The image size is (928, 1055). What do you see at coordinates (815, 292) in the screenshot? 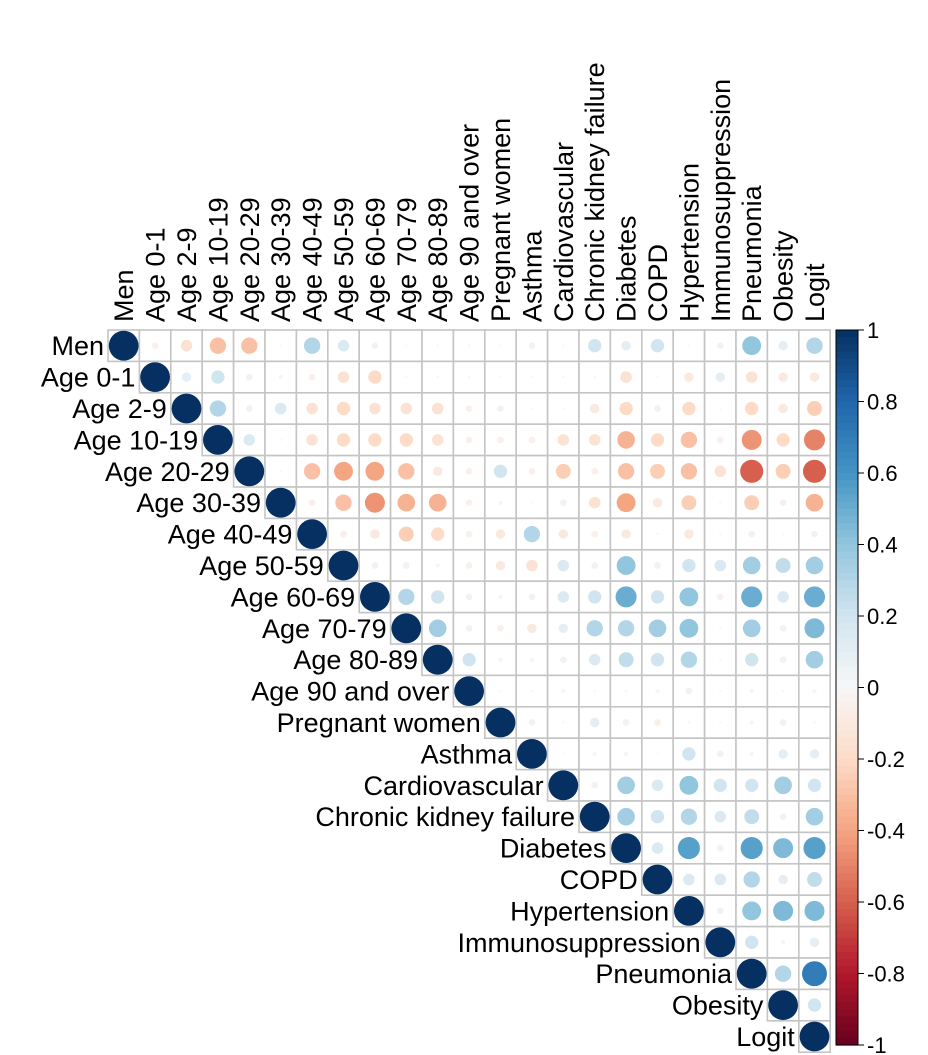
I see `column-label-logit: Logit` at bounding box center [815, 292].